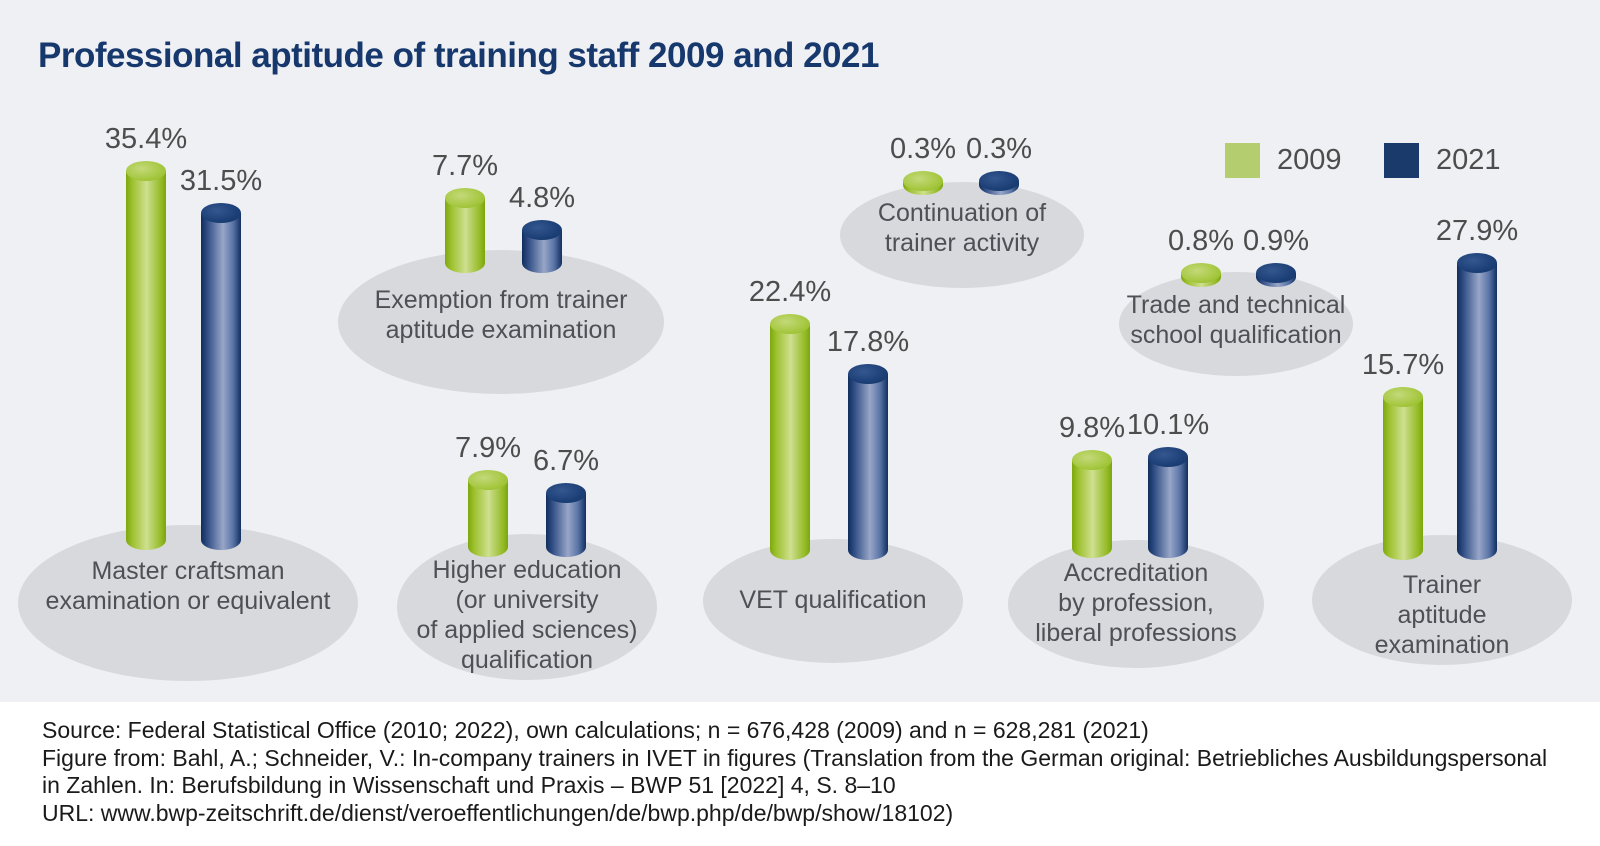  I want to click on value-label-2009: 9.8%, so click(1092, 428).